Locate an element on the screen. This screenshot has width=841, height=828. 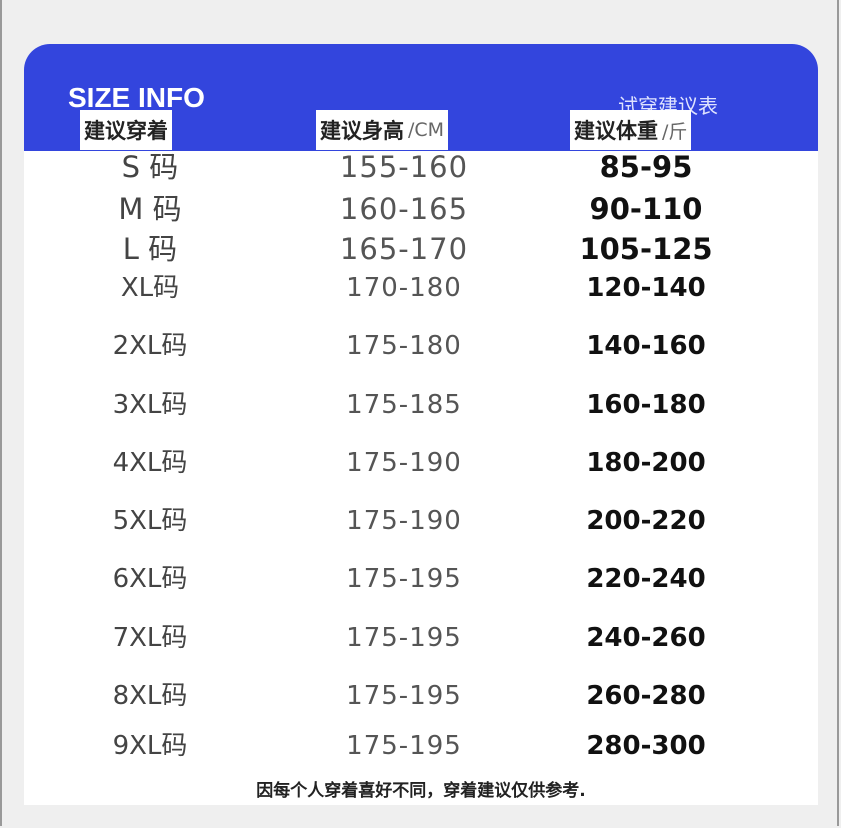
table-row: 7XL码 175-195 240-260 is located at coordinates (421, 638).